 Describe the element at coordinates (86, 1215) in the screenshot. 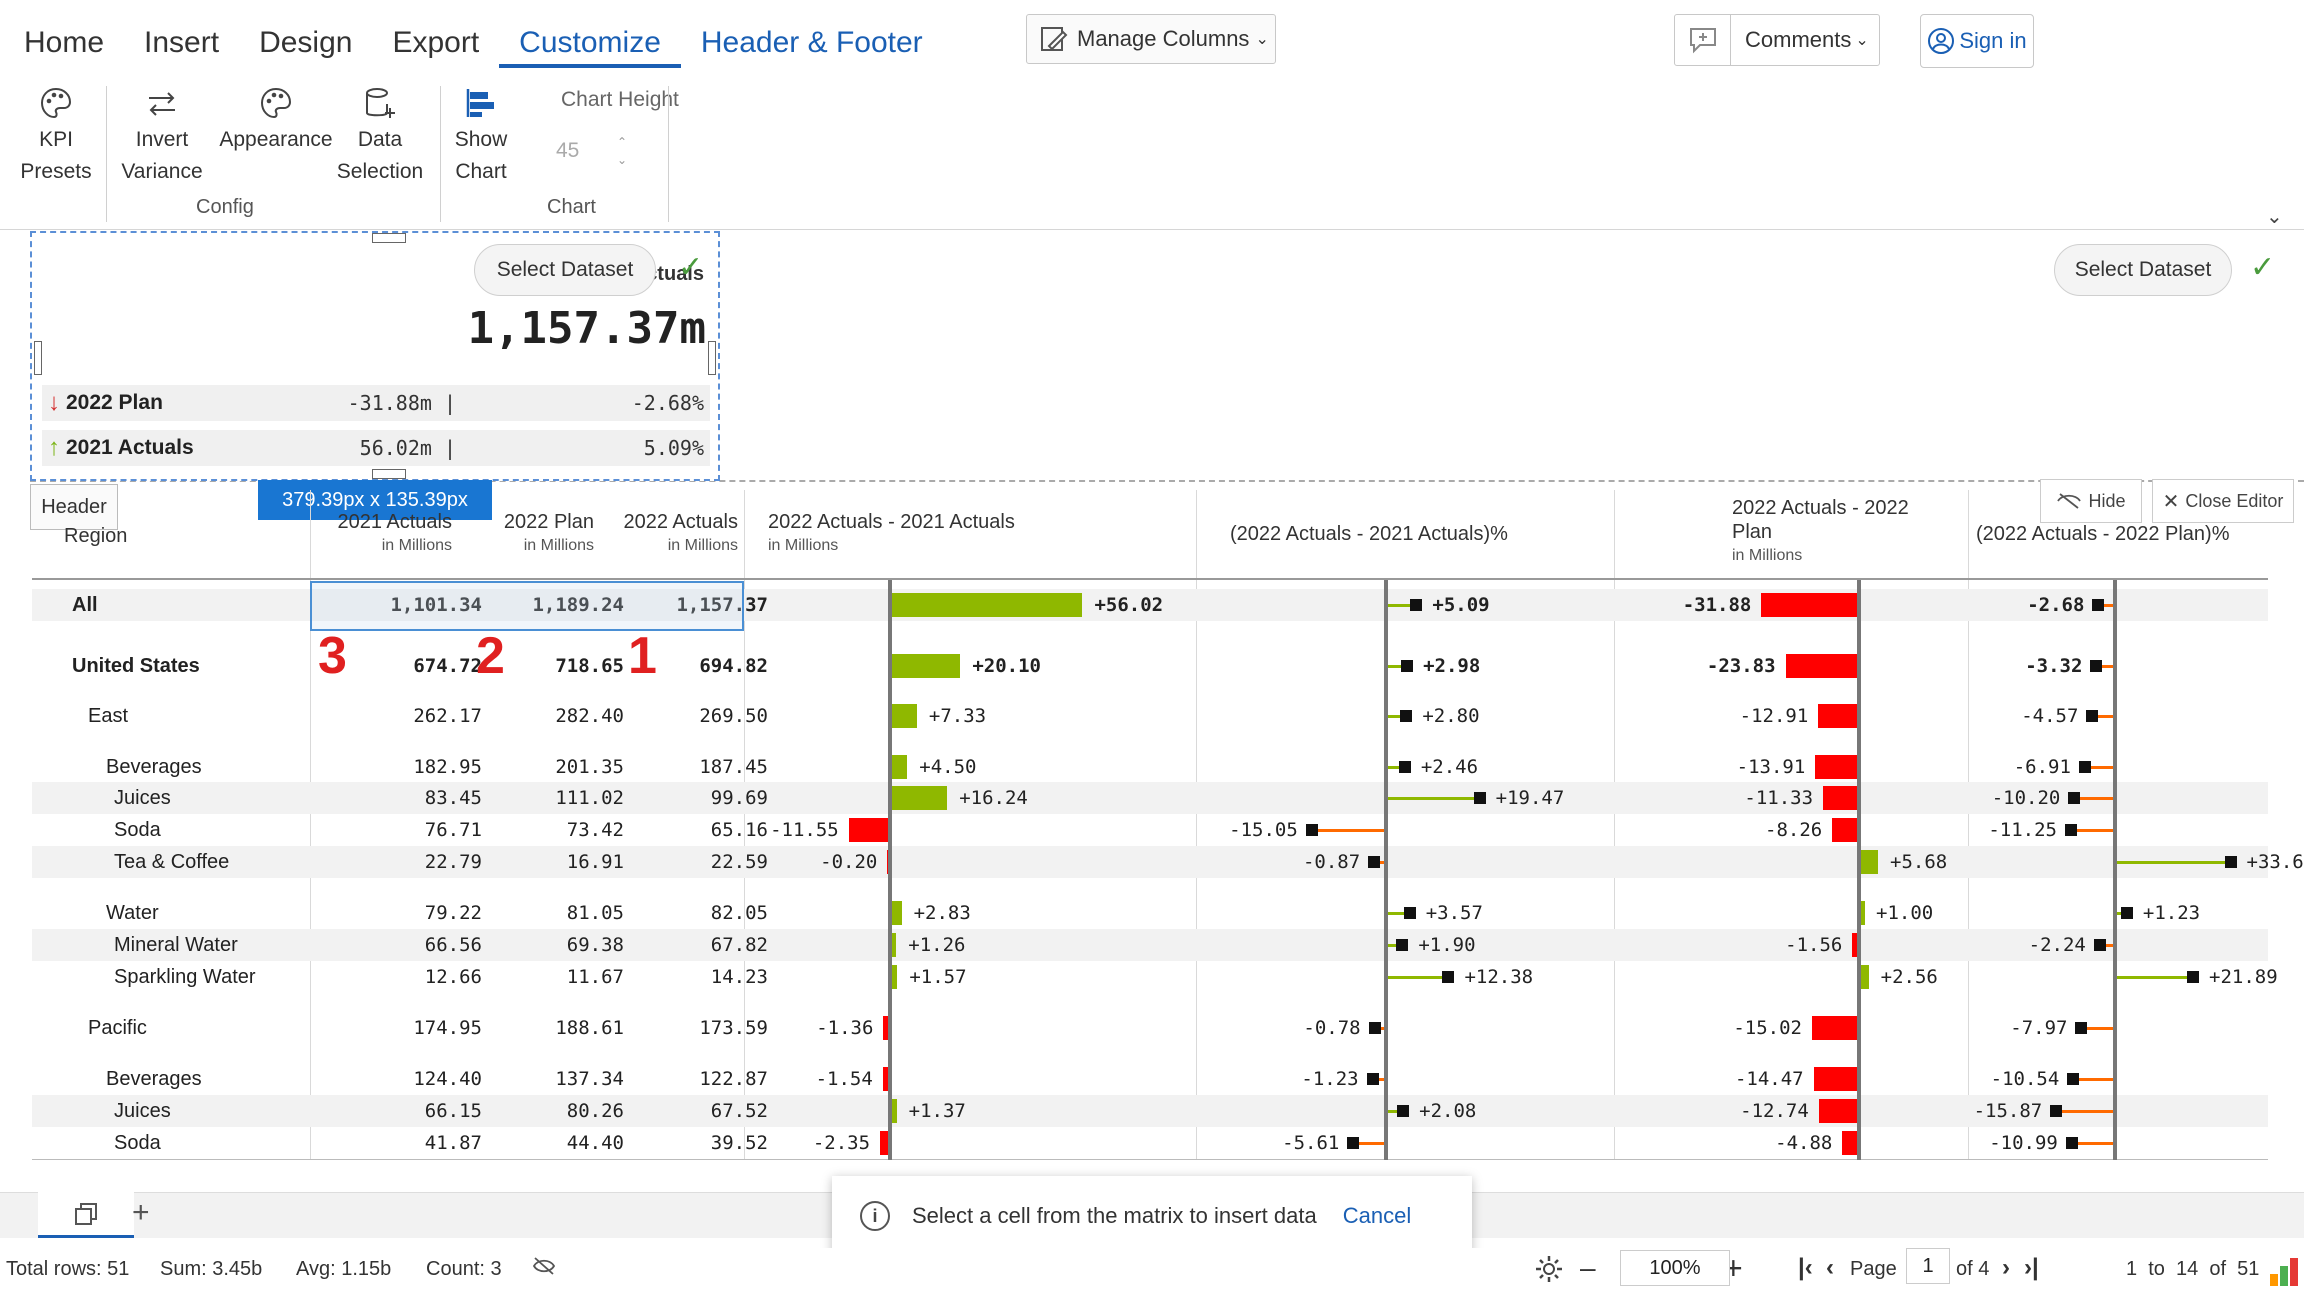

I see `sheet-tab` at that location.